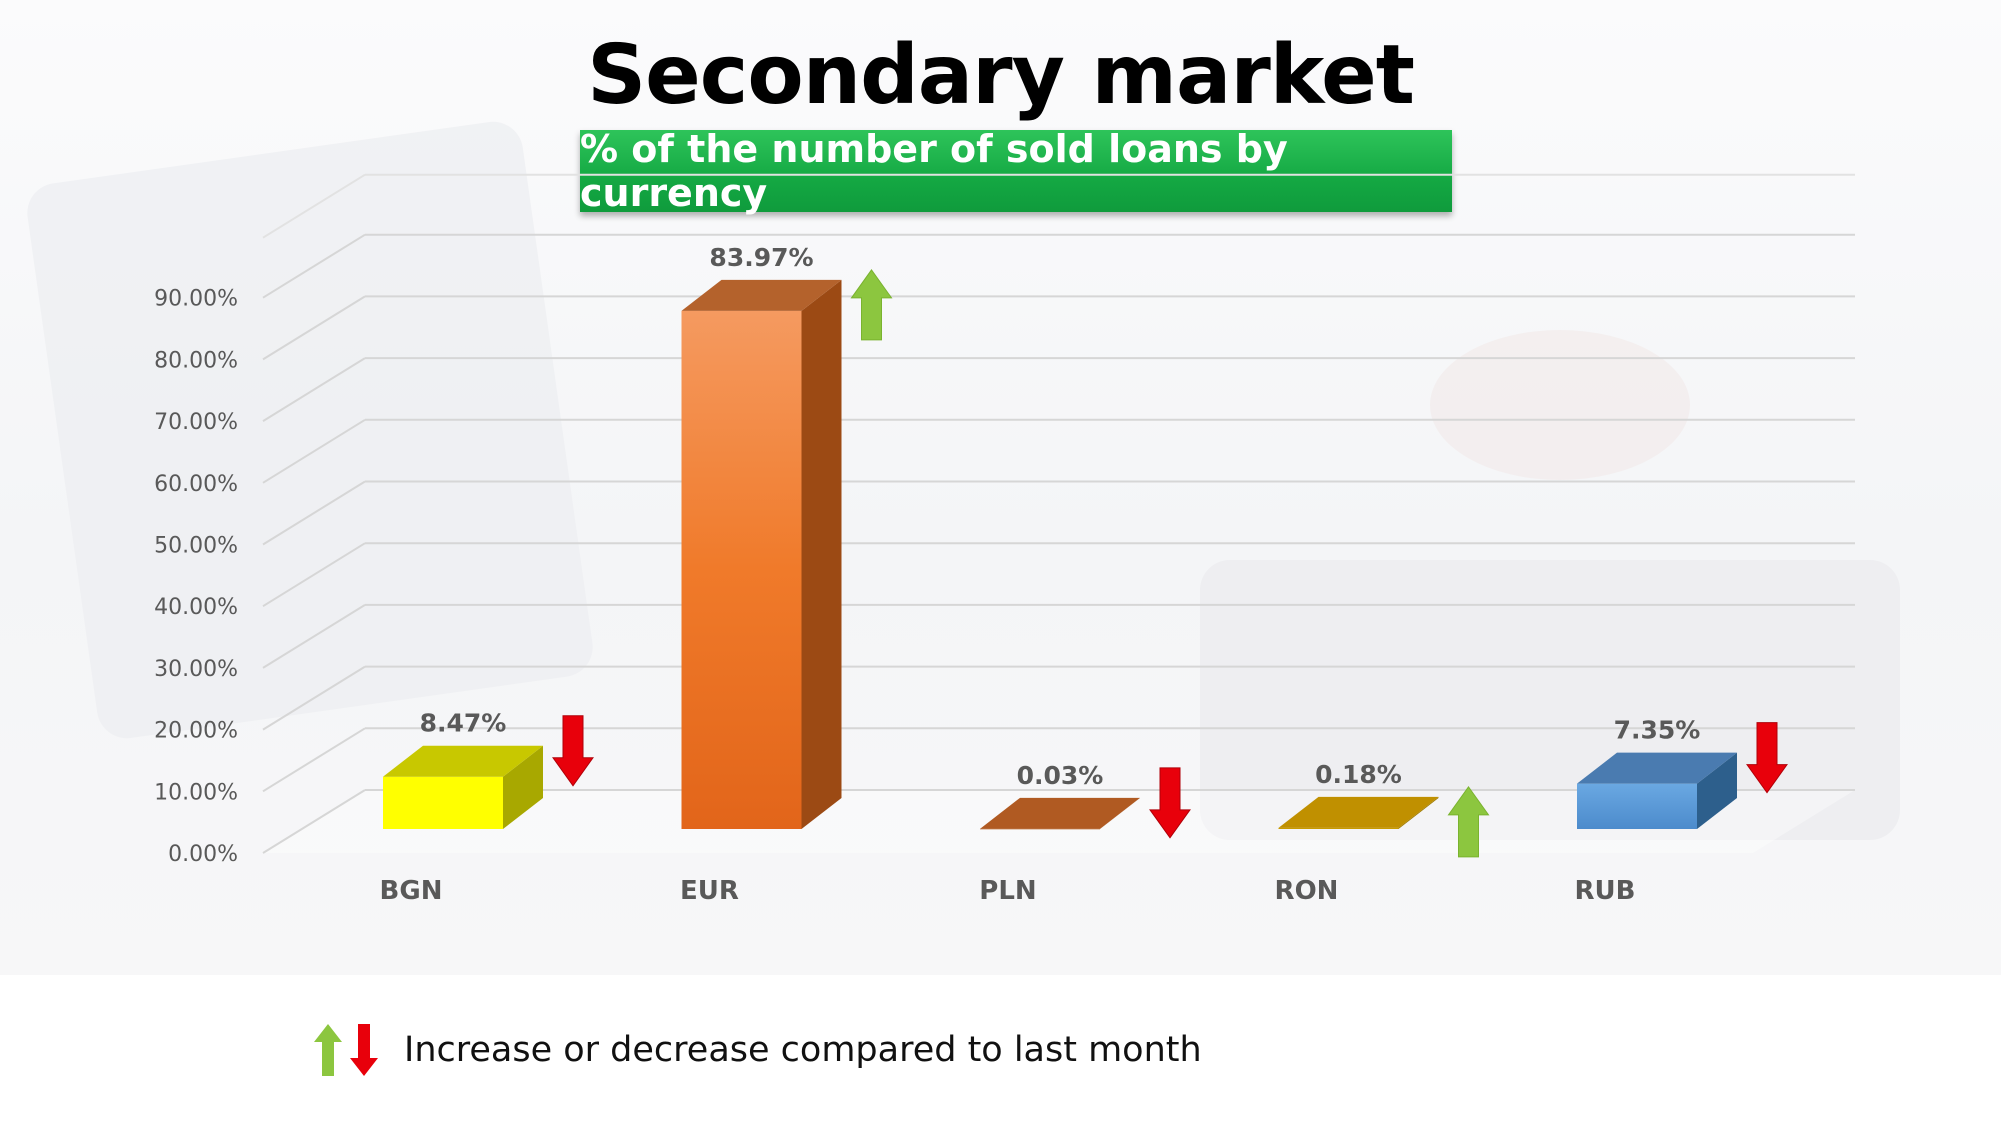 The image size is (2001, 1125). I want to click on x-tick-label: RON, so click(1307, 891).